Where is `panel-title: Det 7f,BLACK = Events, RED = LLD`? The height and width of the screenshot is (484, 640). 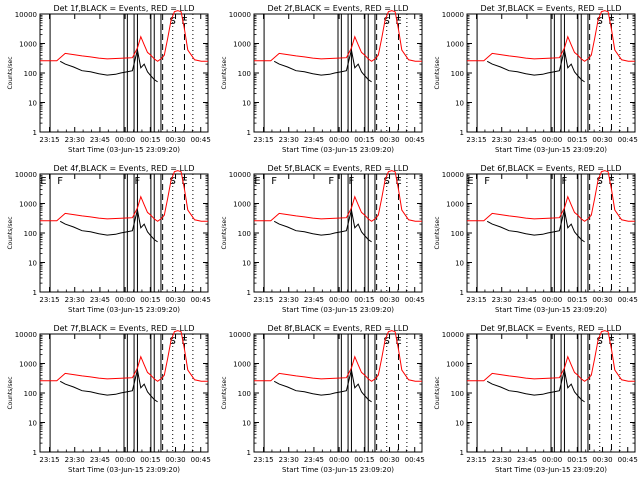
panel-title: Det 7f,BLACK = Events, RED = LLD is located at coordinates (123, 328).